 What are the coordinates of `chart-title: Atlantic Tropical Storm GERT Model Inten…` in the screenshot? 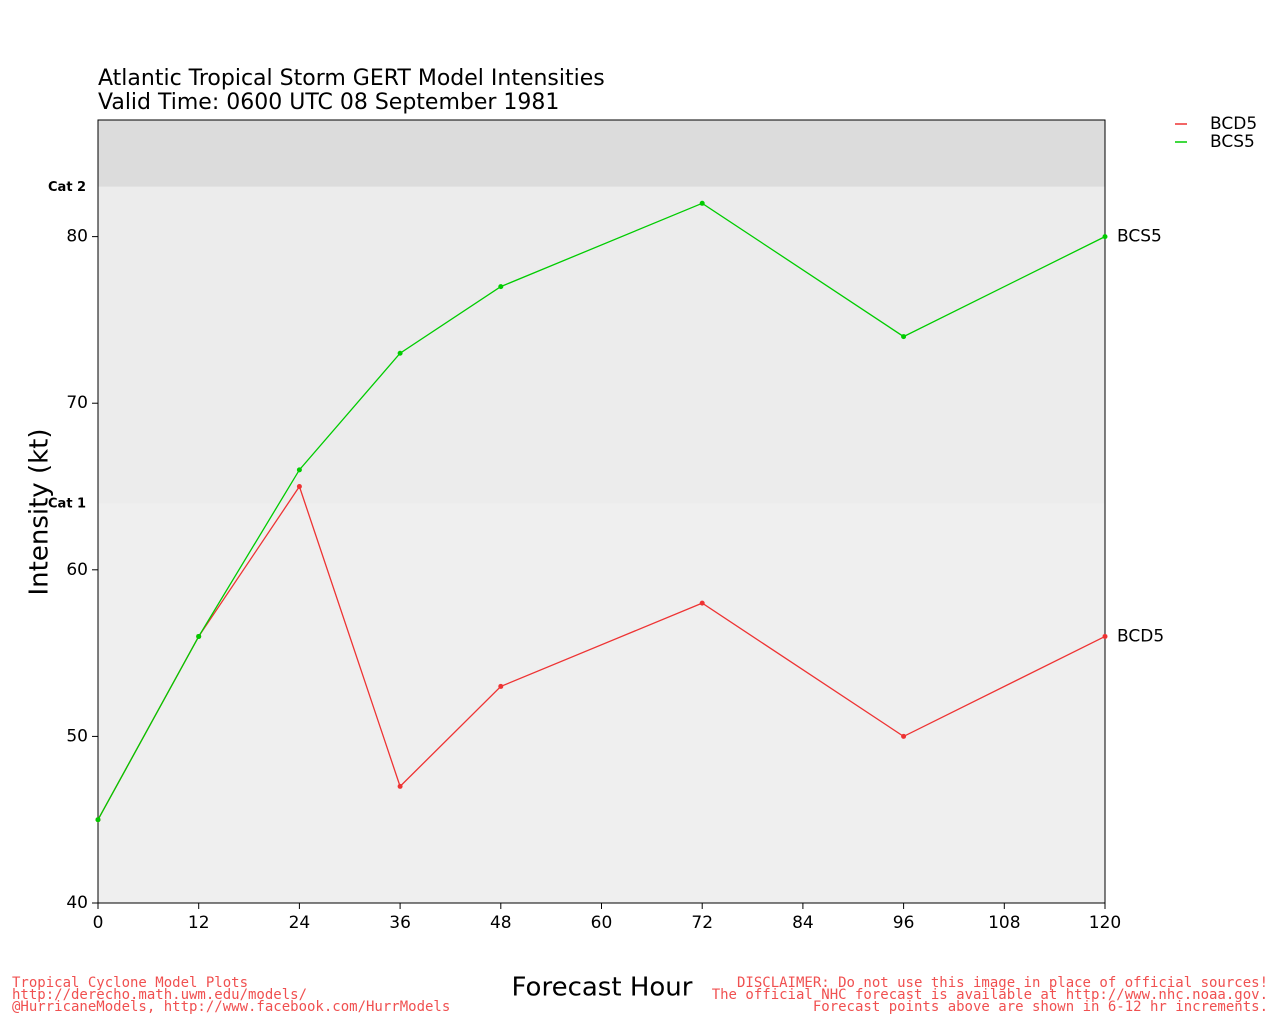 It's located at (351, 78).